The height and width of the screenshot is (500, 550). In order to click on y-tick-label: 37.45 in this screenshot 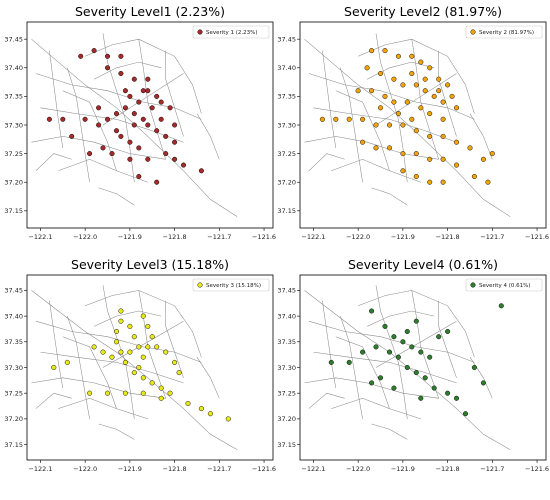, I will do `click(13, 39)`.